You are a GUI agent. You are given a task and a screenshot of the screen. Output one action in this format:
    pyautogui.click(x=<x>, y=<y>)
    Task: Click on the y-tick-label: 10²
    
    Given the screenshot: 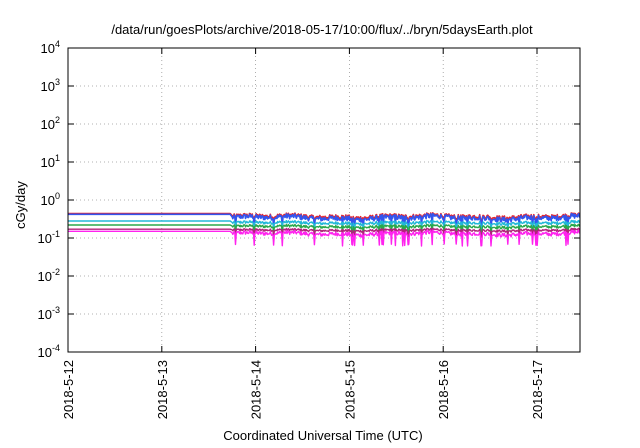 What is the action you would take?
    pyautogui.click(x=50, y=123)
    